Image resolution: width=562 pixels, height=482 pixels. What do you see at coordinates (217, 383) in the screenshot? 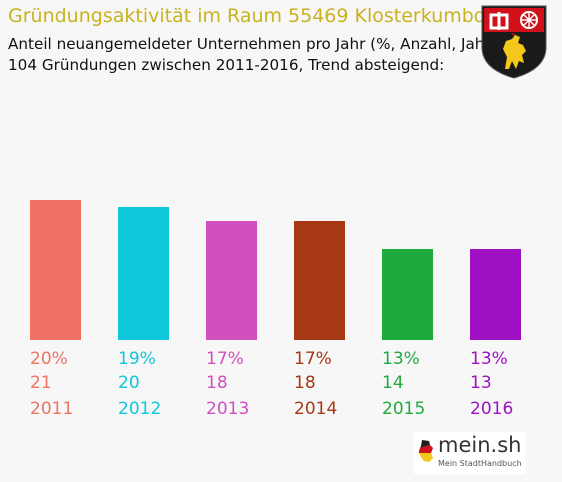
I see `count-label-2013: 18` at bounding box center [217, 383].